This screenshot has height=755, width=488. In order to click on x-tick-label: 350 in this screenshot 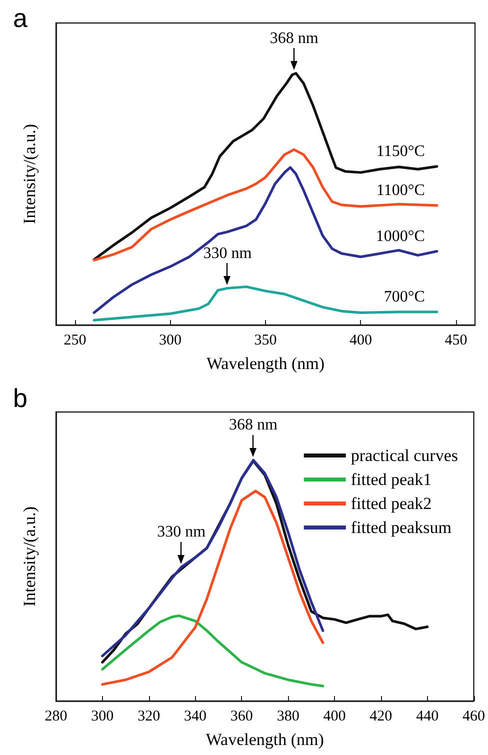, I will do `click(265, 340)`.